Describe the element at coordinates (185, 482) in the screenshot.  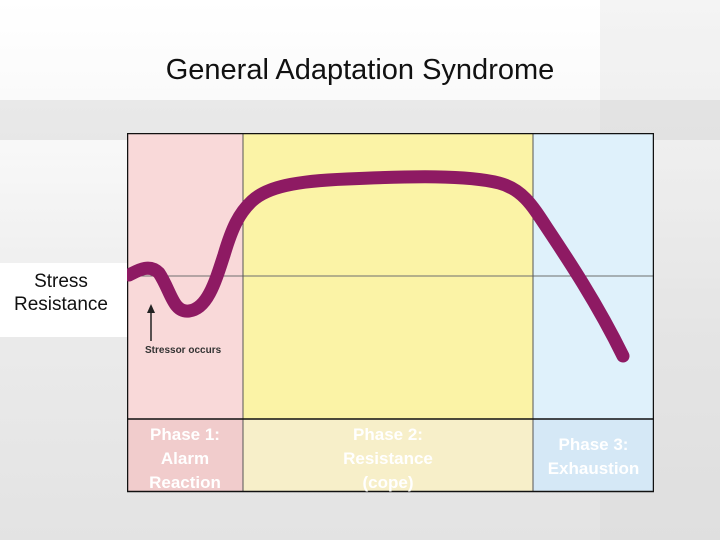
I see `phase-1-label-line: Reaction` at that location.